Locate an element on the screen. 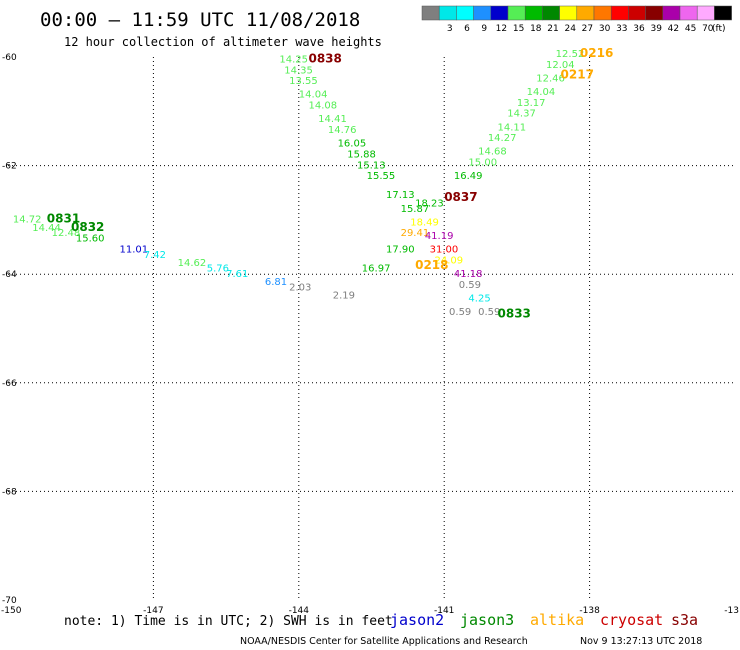  wave-height-value: 14.08 is located at coordinates (322, 106).